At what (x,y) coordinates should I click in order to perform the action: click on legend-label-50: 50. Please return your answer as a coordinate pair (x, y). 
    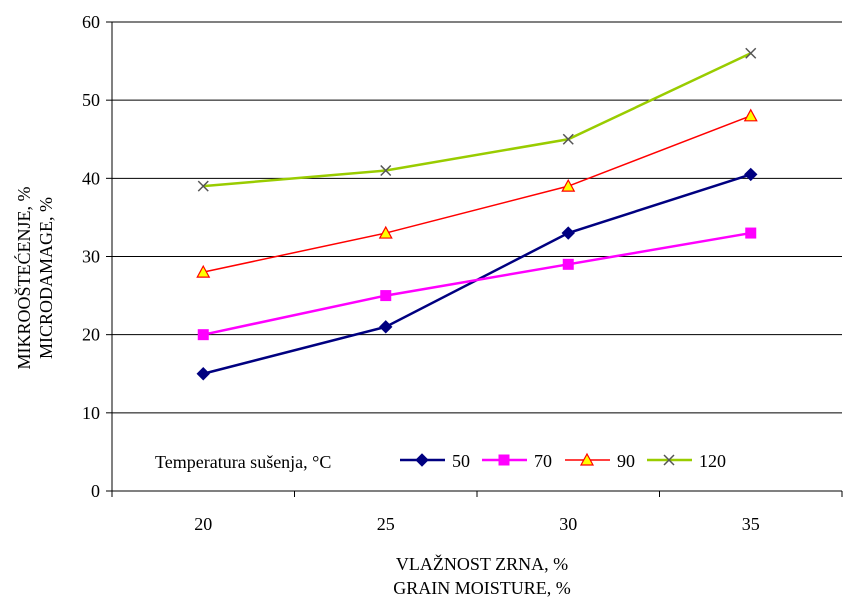
    Looking at the image, I should click on (461, 461).